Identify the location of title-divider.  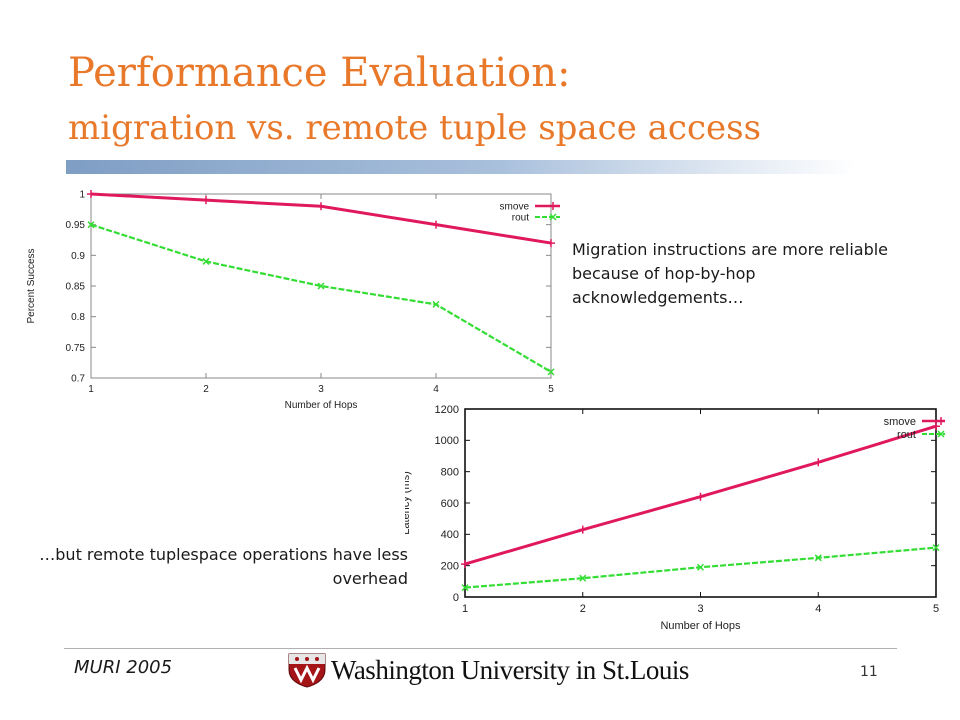
(461, 167).